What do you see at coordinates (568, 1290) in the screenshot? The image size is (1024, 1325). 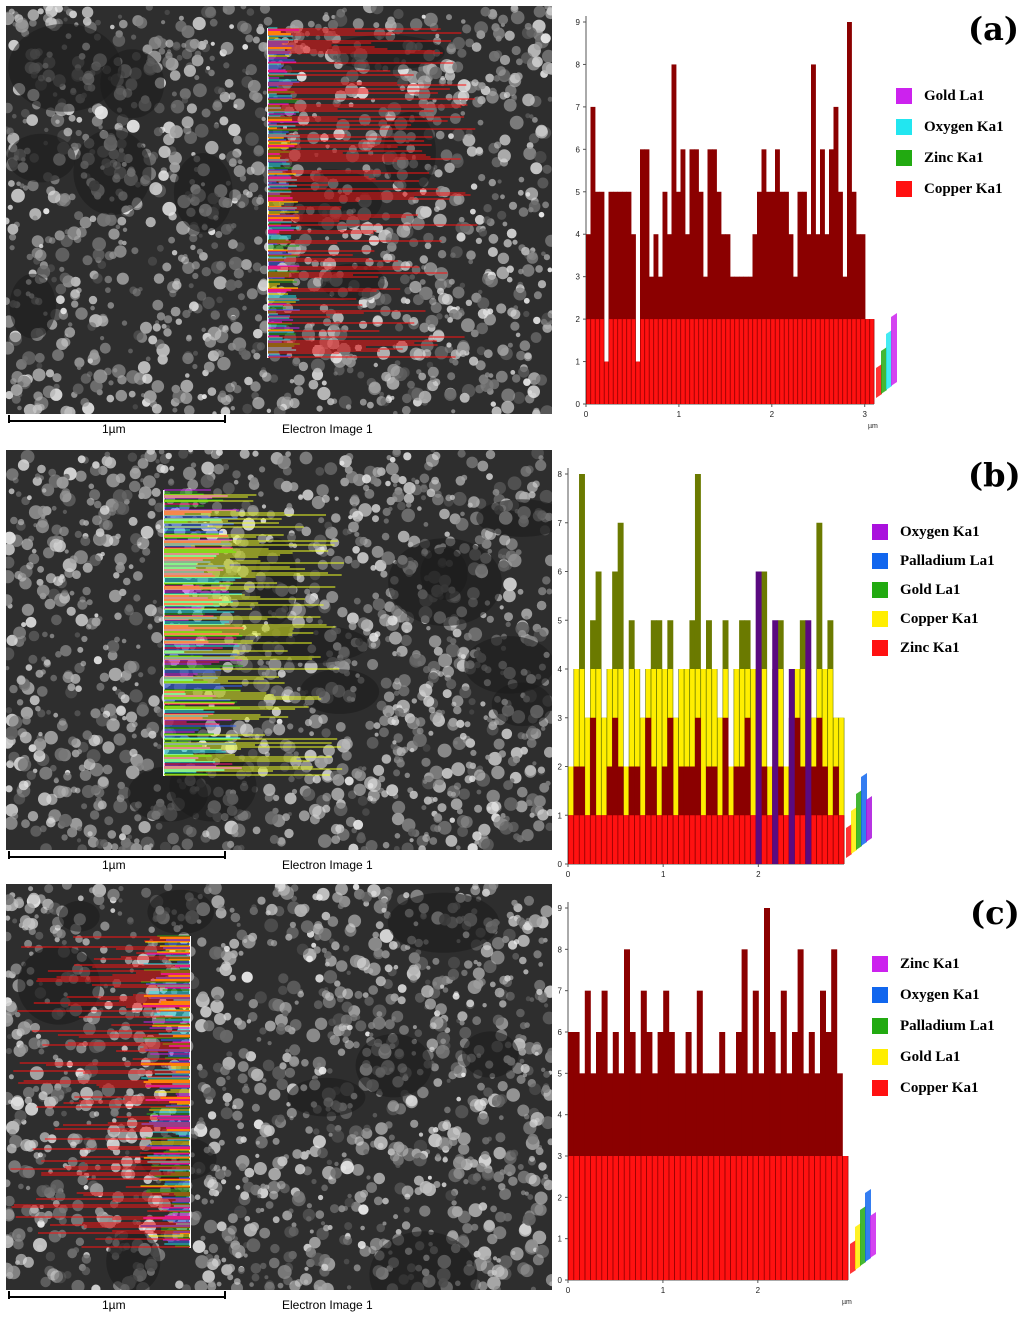 I see `x-tick-label: 0` at bounding box center [568, 1290].